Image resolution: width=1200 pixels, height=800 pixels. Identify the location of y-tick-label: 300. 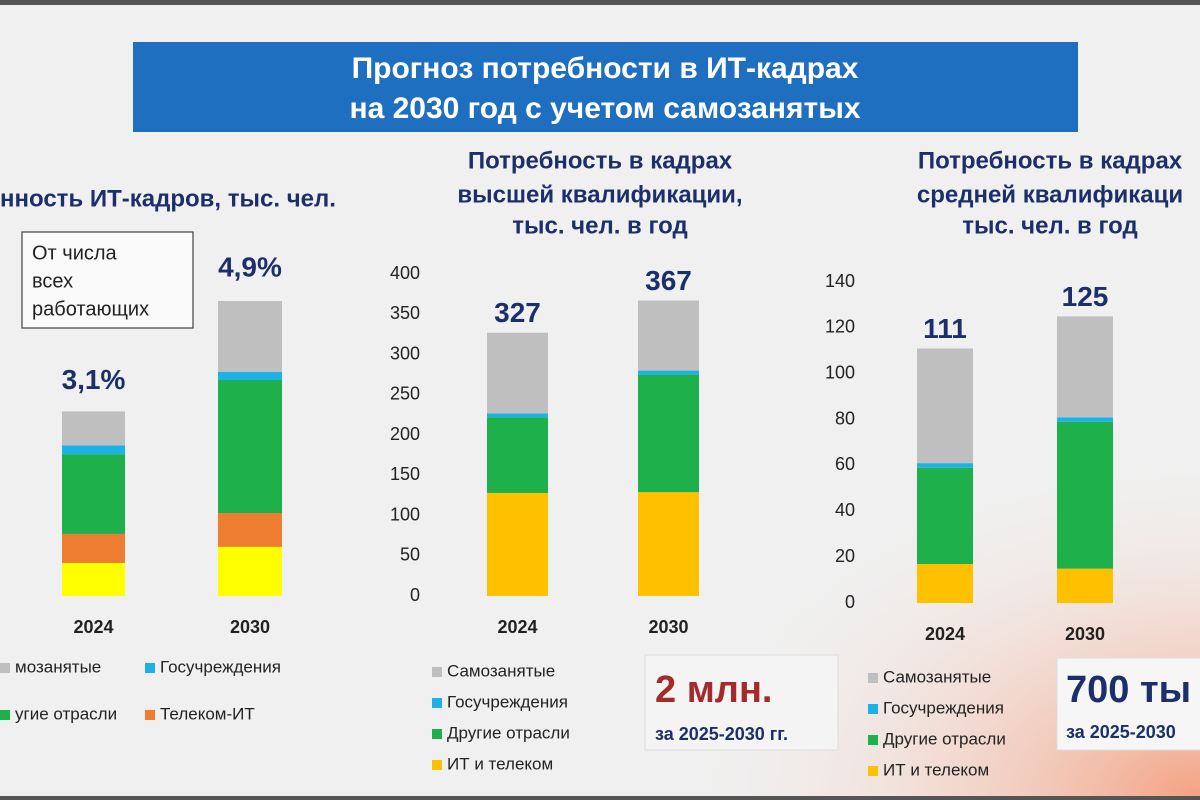
(405, 353).